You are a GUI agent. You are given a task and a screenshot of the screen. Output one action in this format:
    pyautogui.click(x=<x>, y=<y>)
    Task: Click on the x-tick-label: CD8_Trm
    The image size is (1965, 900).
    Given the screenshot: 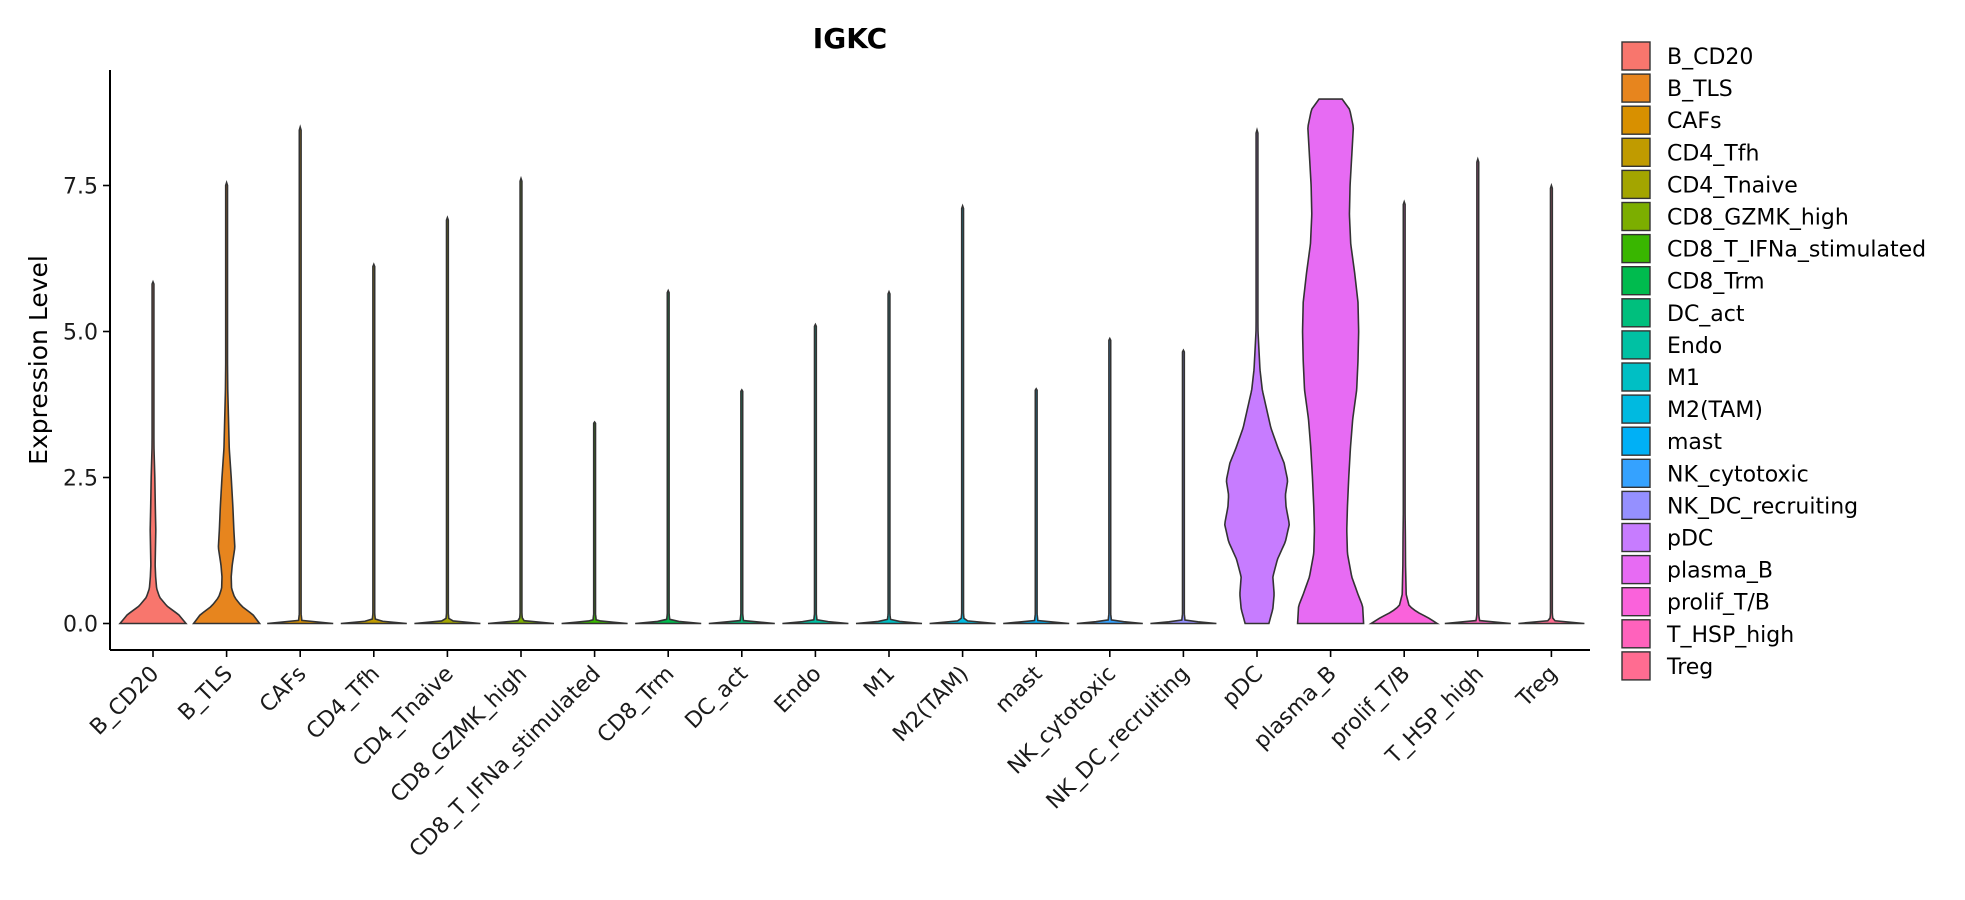 What is the action you would take?
    pyautogui.click(x=636, y=705)
    